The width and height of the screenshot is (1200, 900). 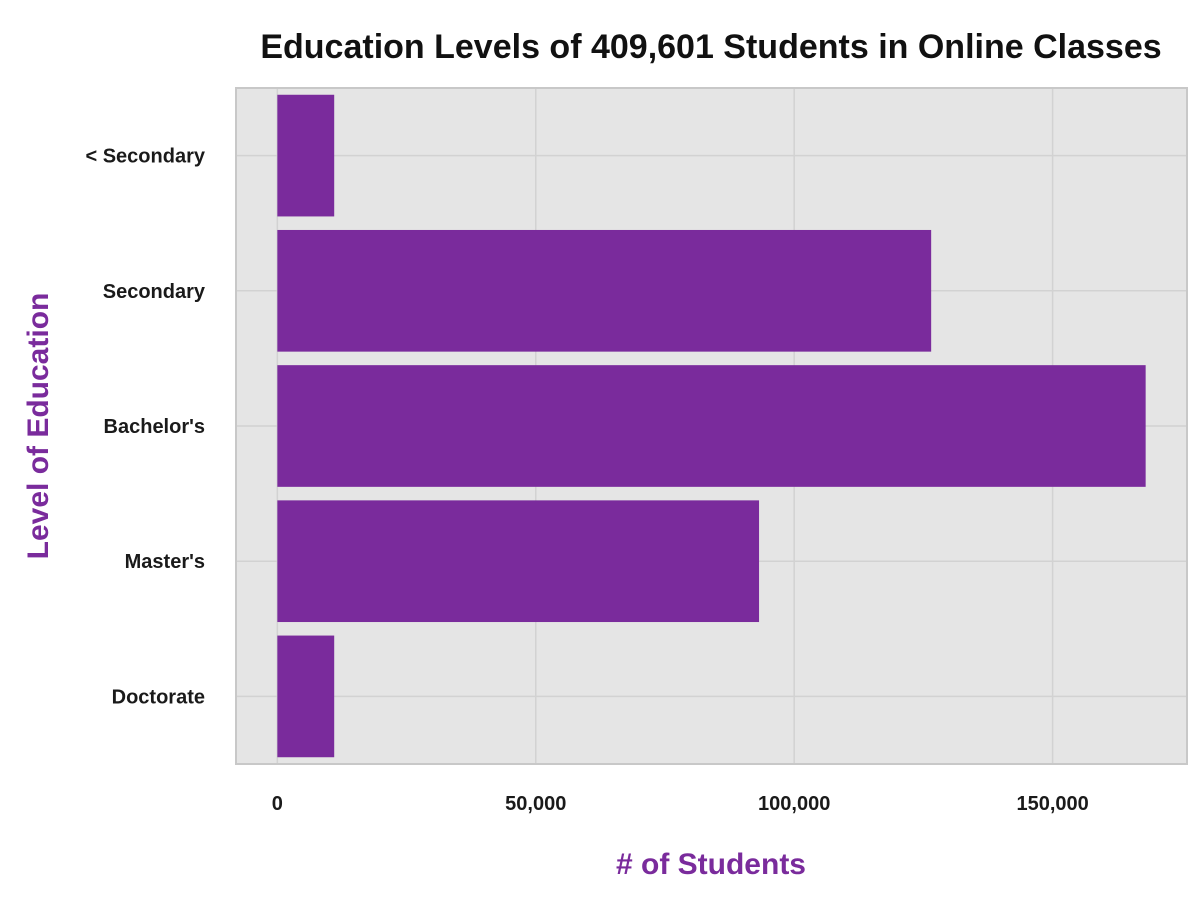 I want to click on y-axis-label: Level of Education, so click(x=38, y=426).